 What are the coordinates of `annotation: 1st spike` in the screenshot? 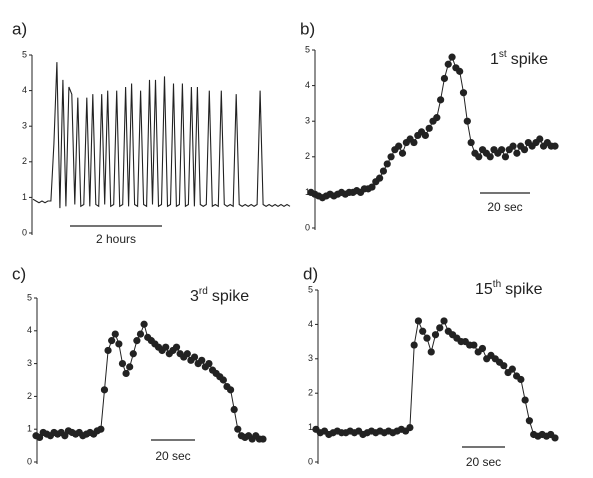 It's located at (519, 59).